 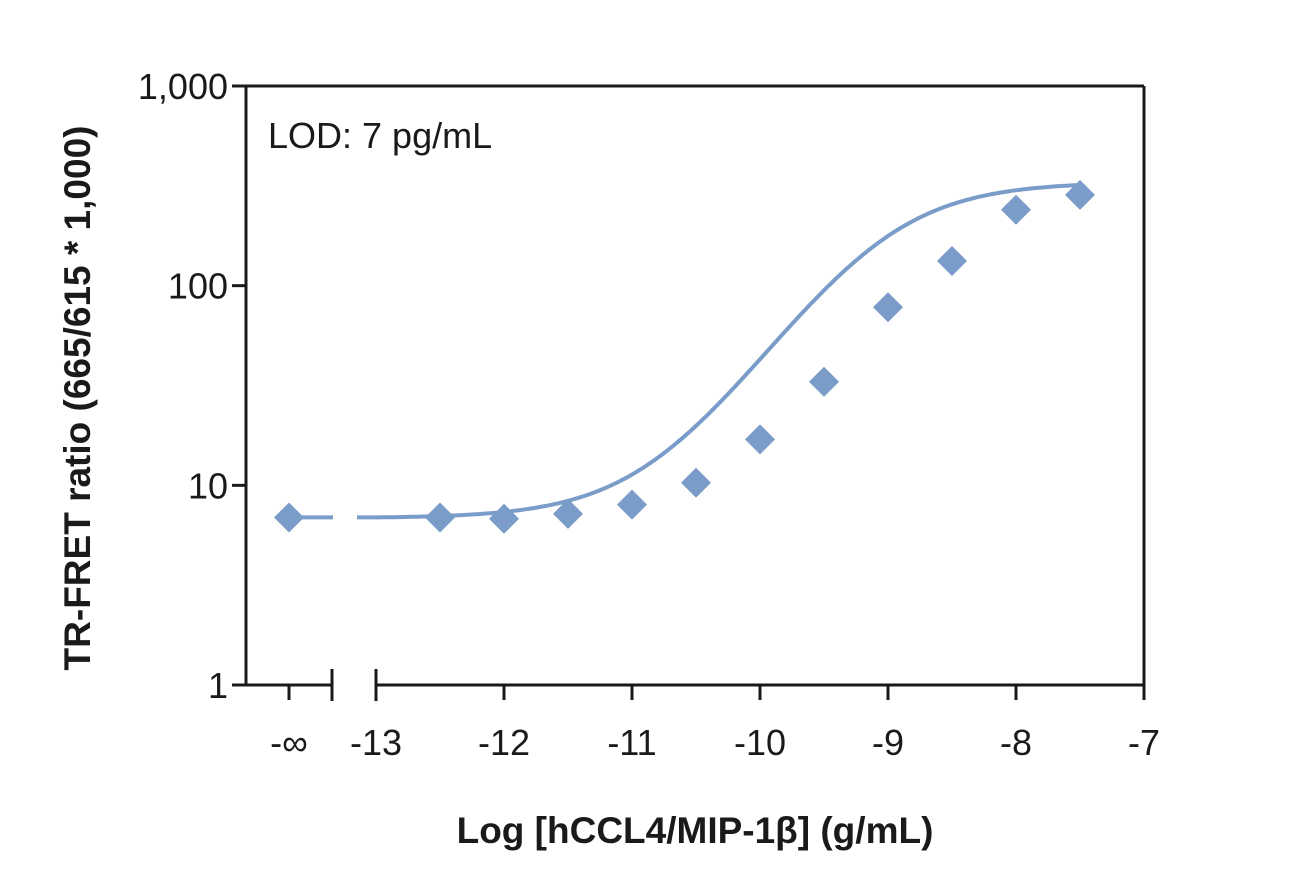 What do you see at coordinates (695, 830) in the screenshot?
I see `x-axis-title: Log [hCCL4/MIP-1β] (g/mL)` at bounding box center [695, 830].